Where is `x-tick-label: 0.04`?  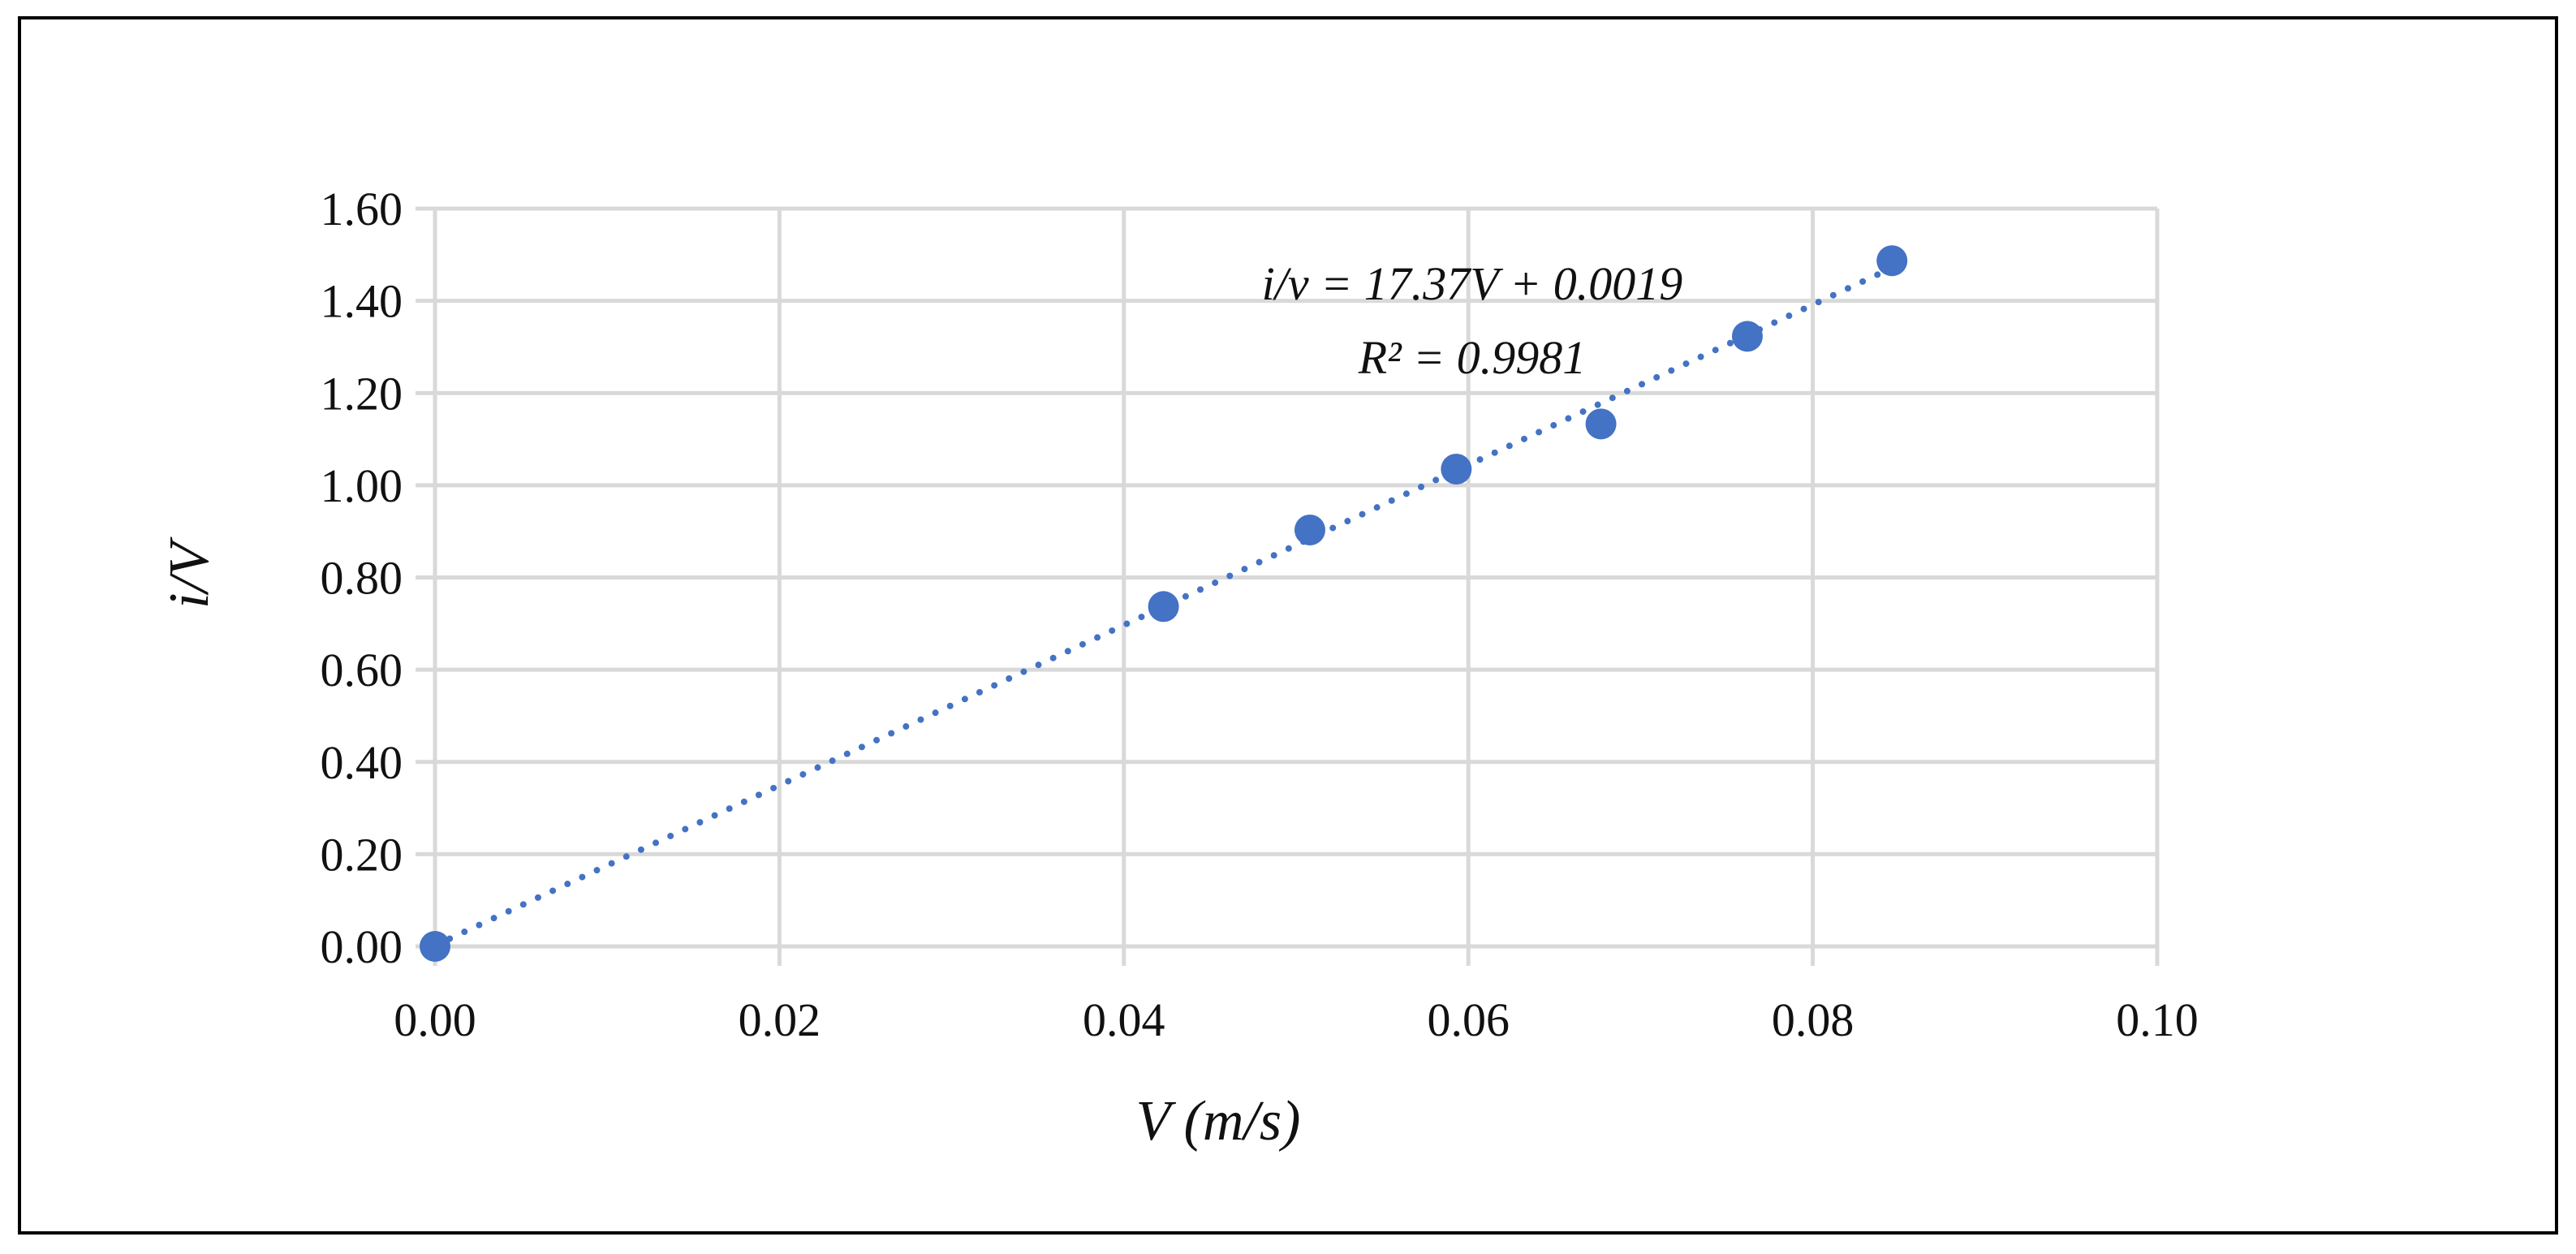
x-tick-label: 0.04 is located at coordinates (1124, 1019).